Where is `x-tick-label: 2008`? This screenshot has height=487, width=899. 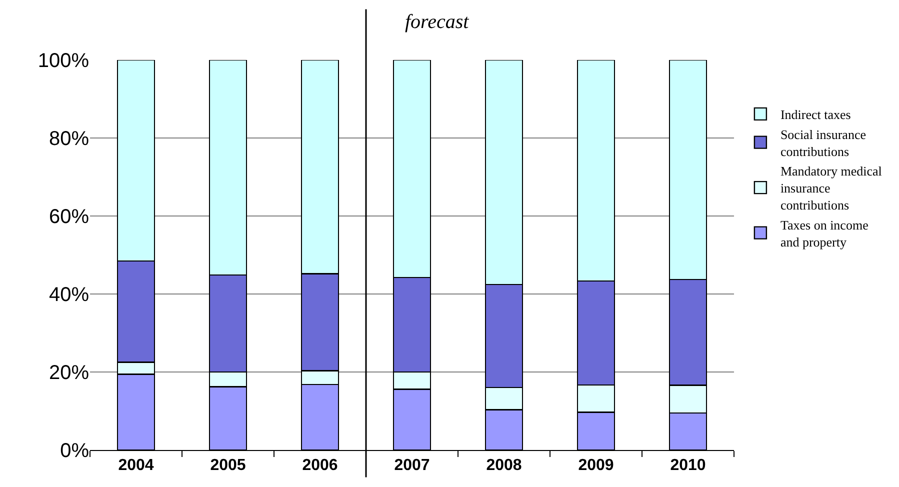
x-tick-label: 2008 is located at coordinates (504, 465).